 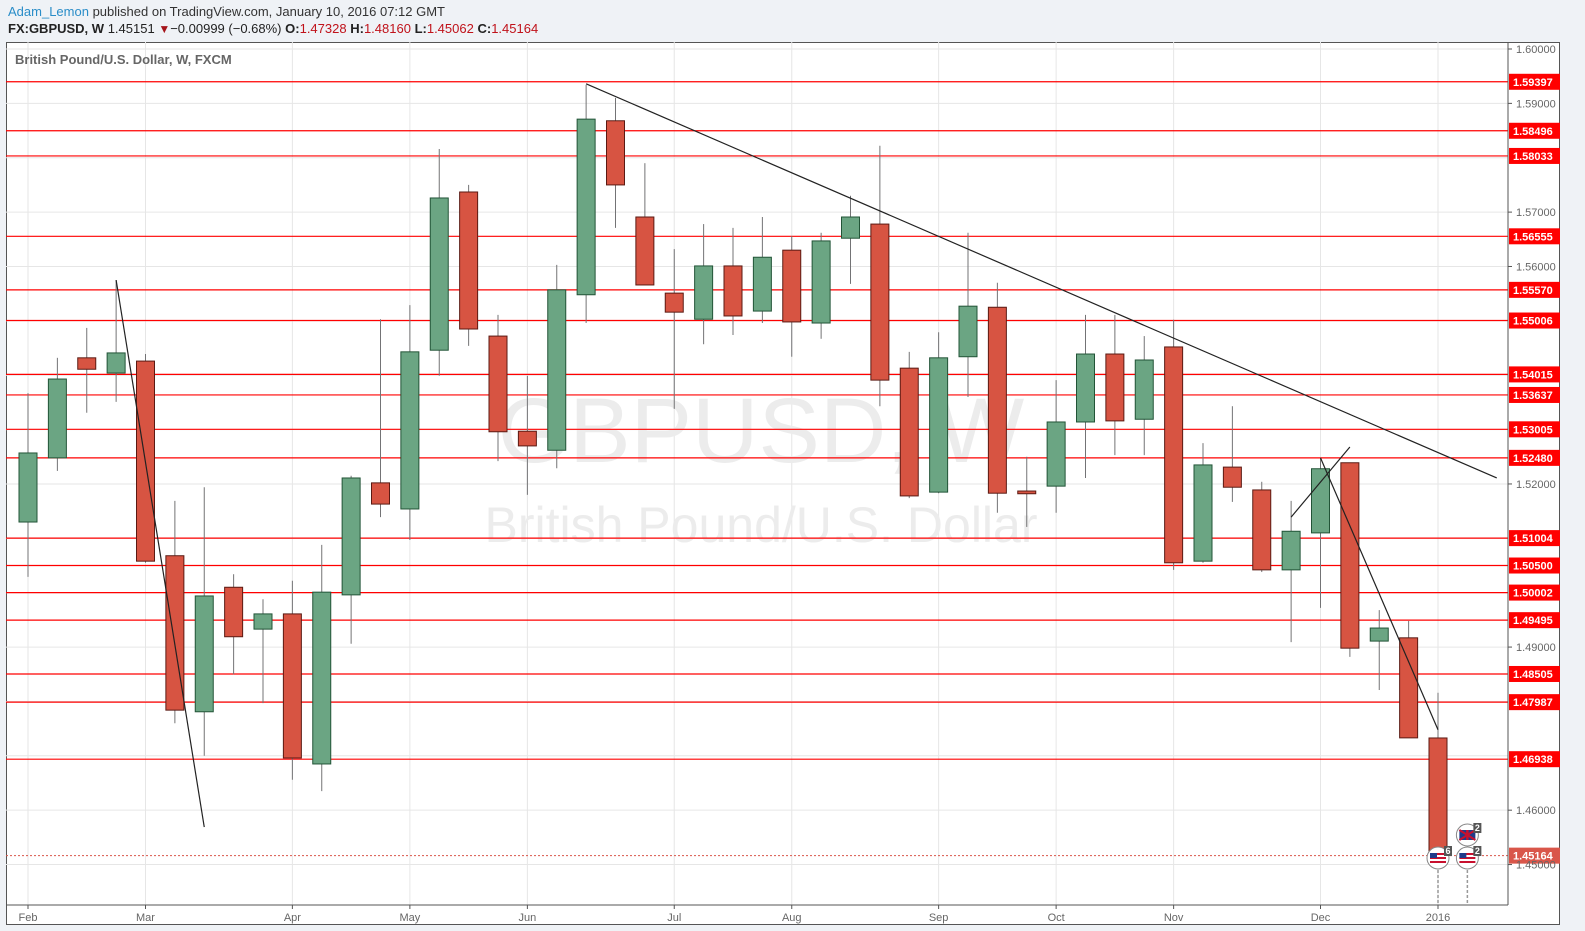 I want to click on level-price-label: 1.56555, so click(x=1533, y=237).